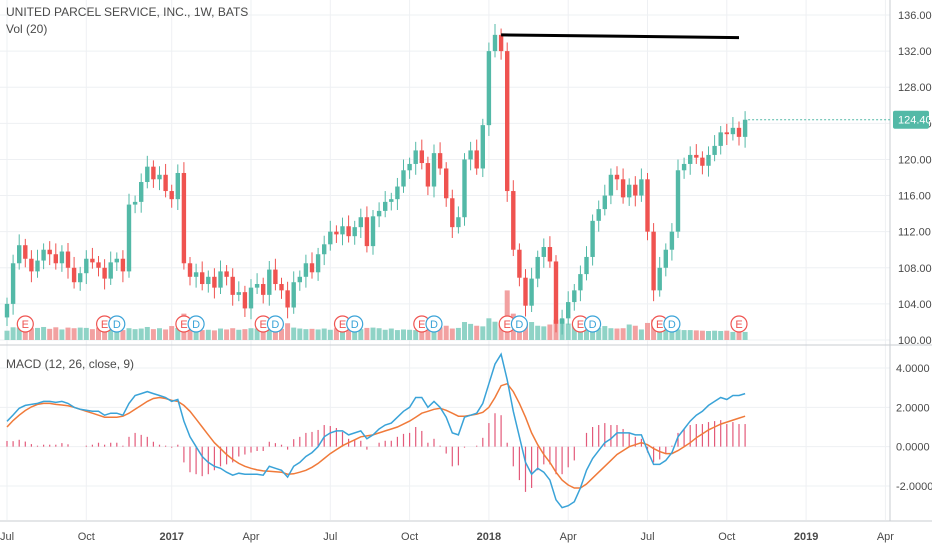 This screenshot has width=932, height=555. I want to click on time-tick-label: Oct, so click(86, 537).